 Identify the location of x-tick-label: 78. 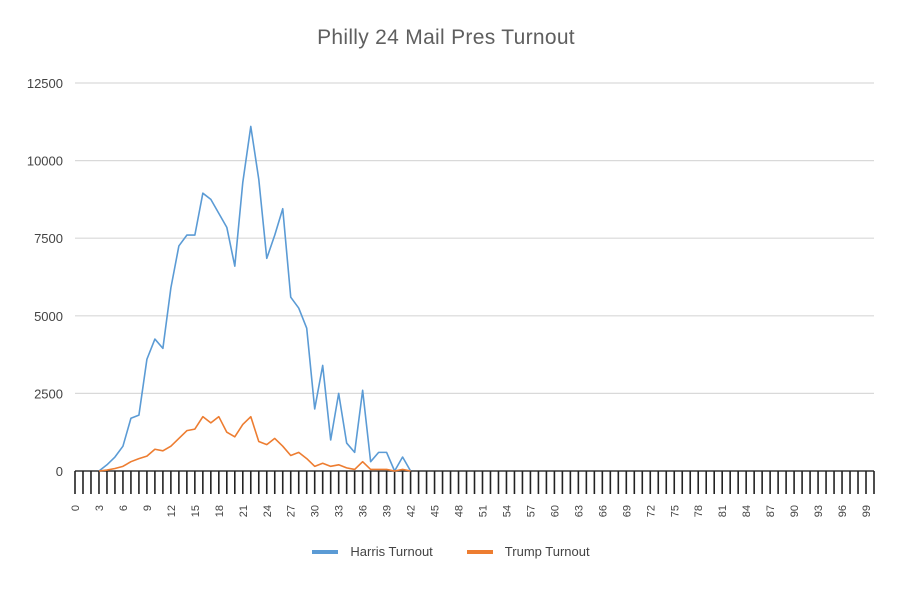
(699, 511).